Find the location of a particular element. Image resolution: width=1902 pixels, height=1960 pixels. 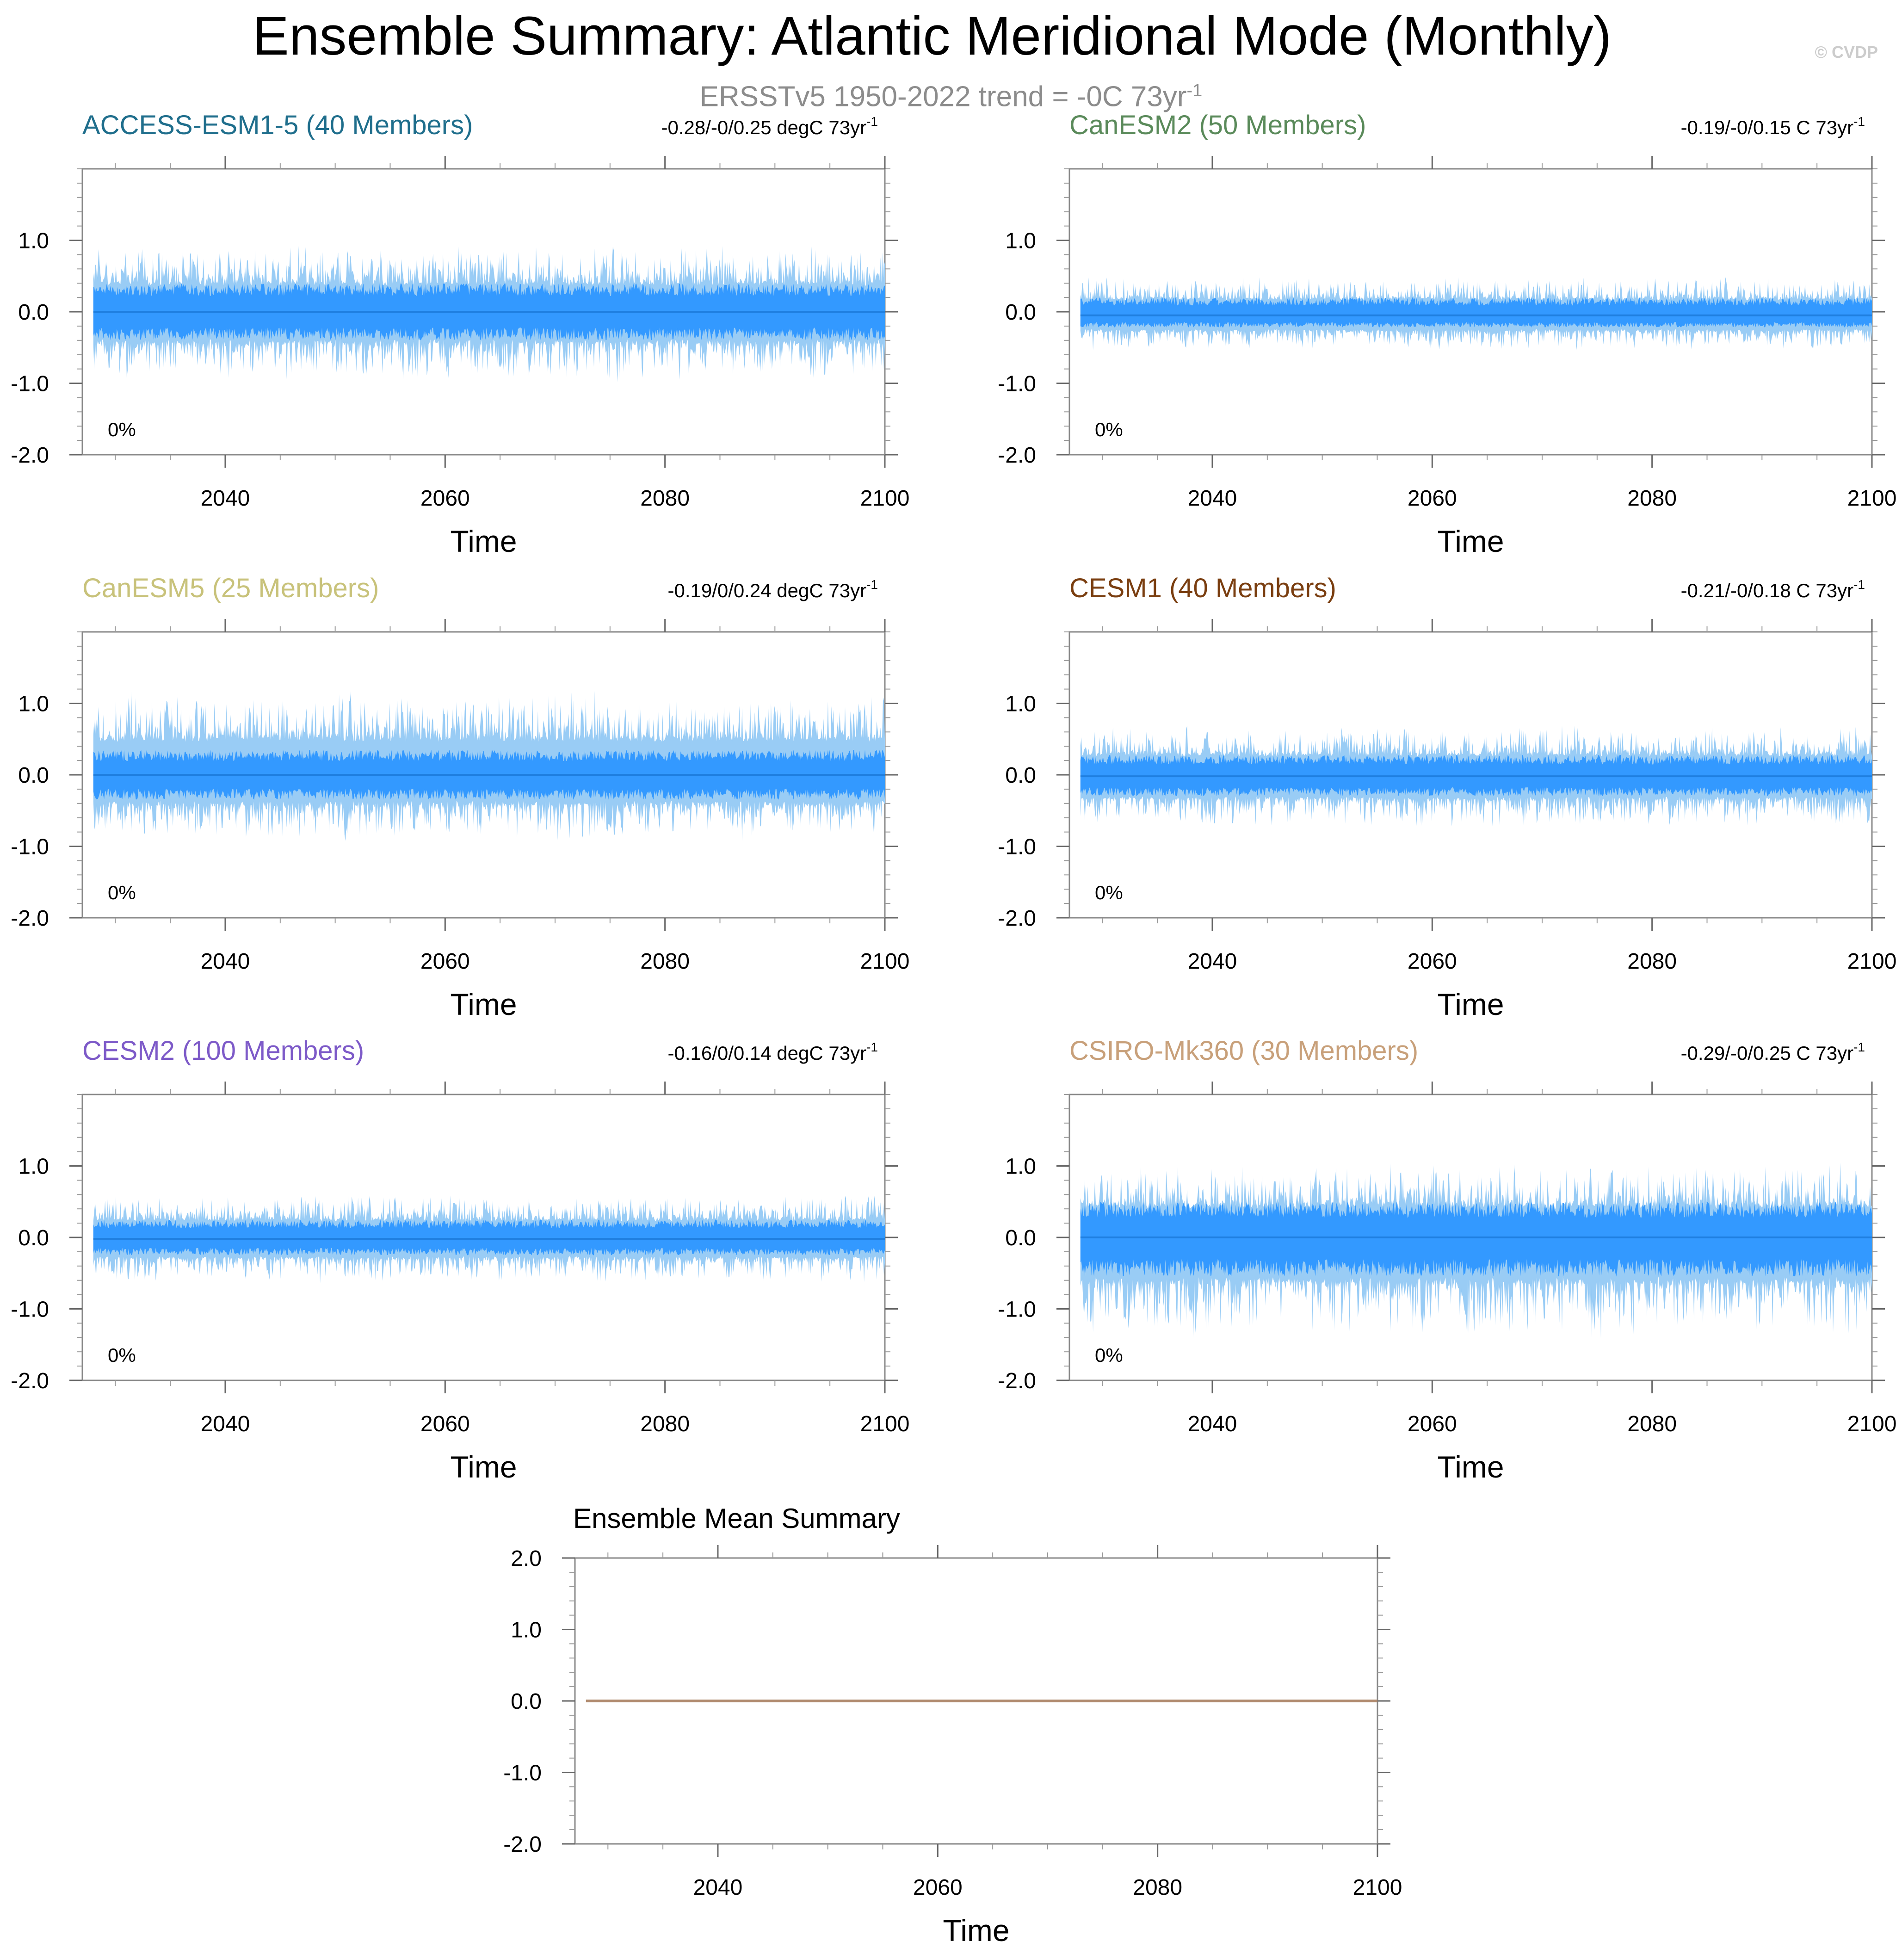

panel-title: CESM2 (100 Members) is located at coordinates (223, 1051).